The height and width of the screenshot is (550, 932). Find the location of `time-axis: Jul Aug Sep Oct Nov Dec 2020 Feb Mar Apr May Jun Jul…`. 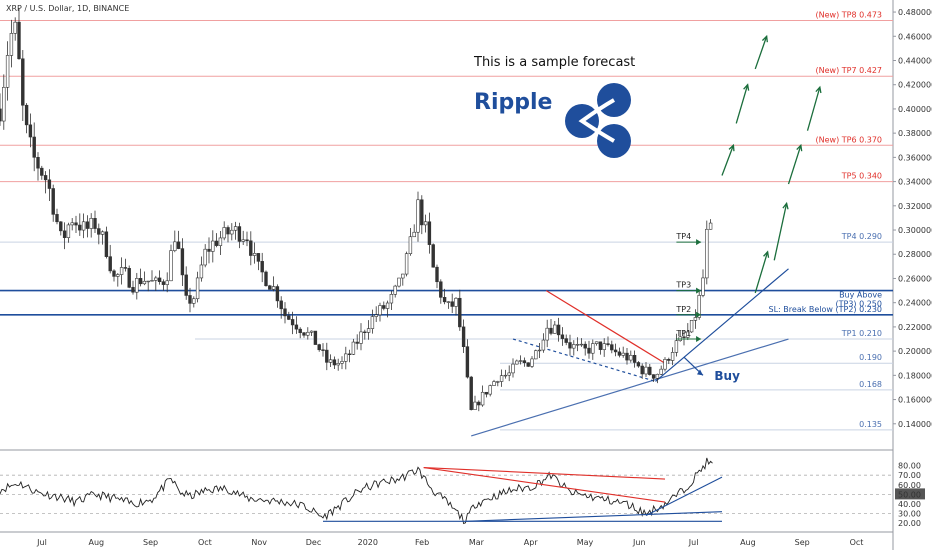

time-axis: Jul Aug Sep Oct Nov Dec 2020 Feb Mar Apr May Jun Jul… is located at coordinates (449, 542).